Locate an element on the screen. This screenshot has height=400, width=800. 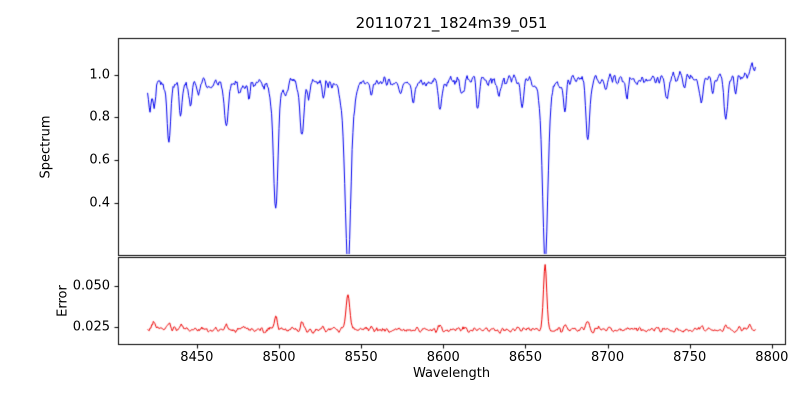
spectrum-y-tick-label: 0.6 is located at coordinates (99, 160).